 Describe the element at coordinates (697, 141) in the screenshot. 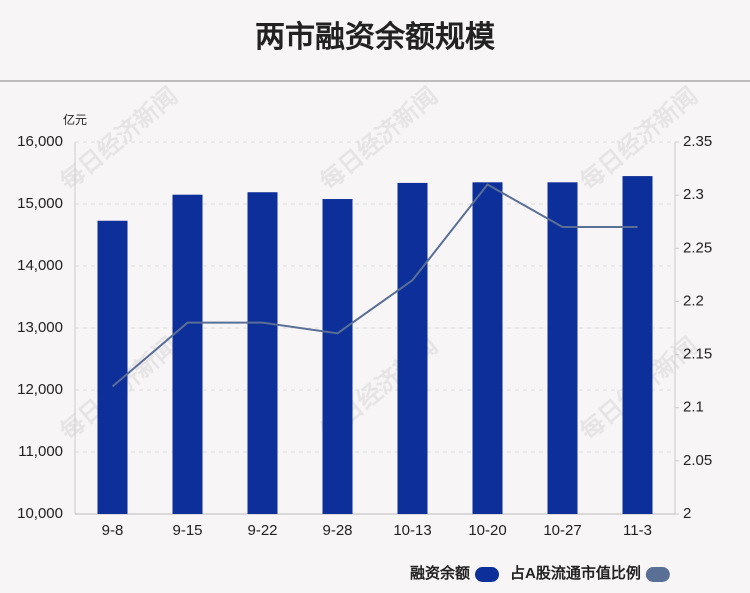

I see `y2-tick-label: 2.35` at that location.